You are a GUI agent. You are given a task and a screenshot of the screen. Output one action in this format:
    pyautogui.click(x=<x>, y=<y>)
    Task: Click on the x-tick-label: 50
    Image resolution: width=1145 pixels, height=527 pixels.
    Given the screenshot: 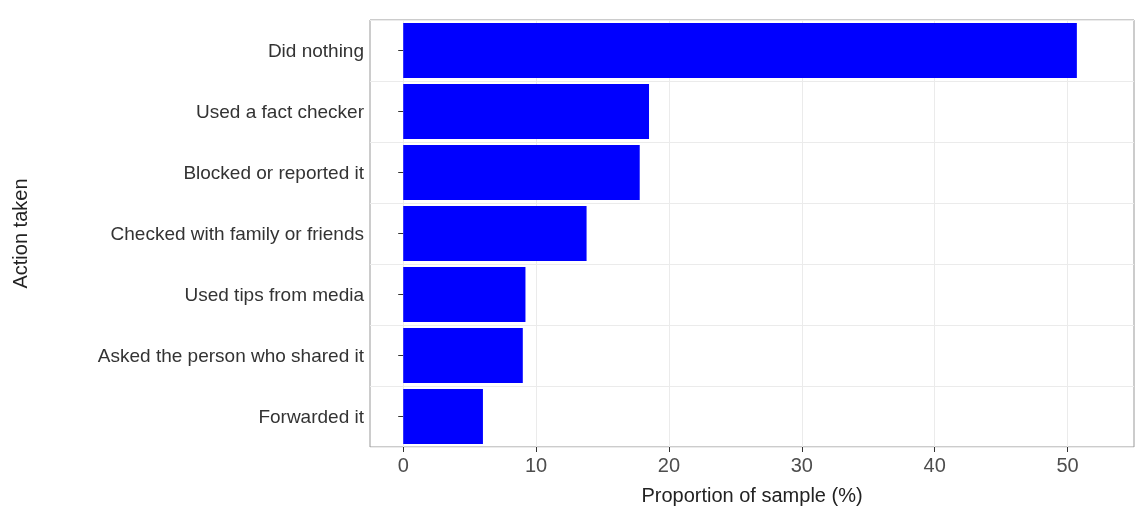 What is the action you would take?
    pyautogui.click(x=1067, y=465)
    